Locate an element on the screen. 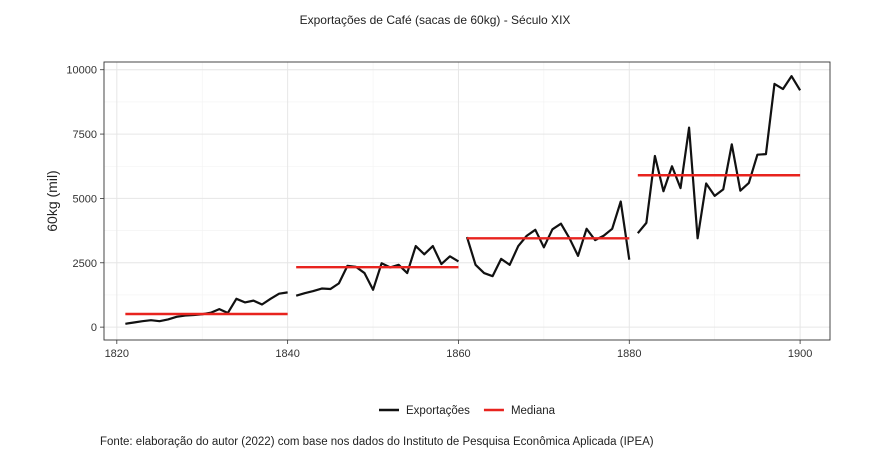 The height and width of the screenshot is (476, 870). legend: Exportações Mediana is located at coordinates (467, 411).